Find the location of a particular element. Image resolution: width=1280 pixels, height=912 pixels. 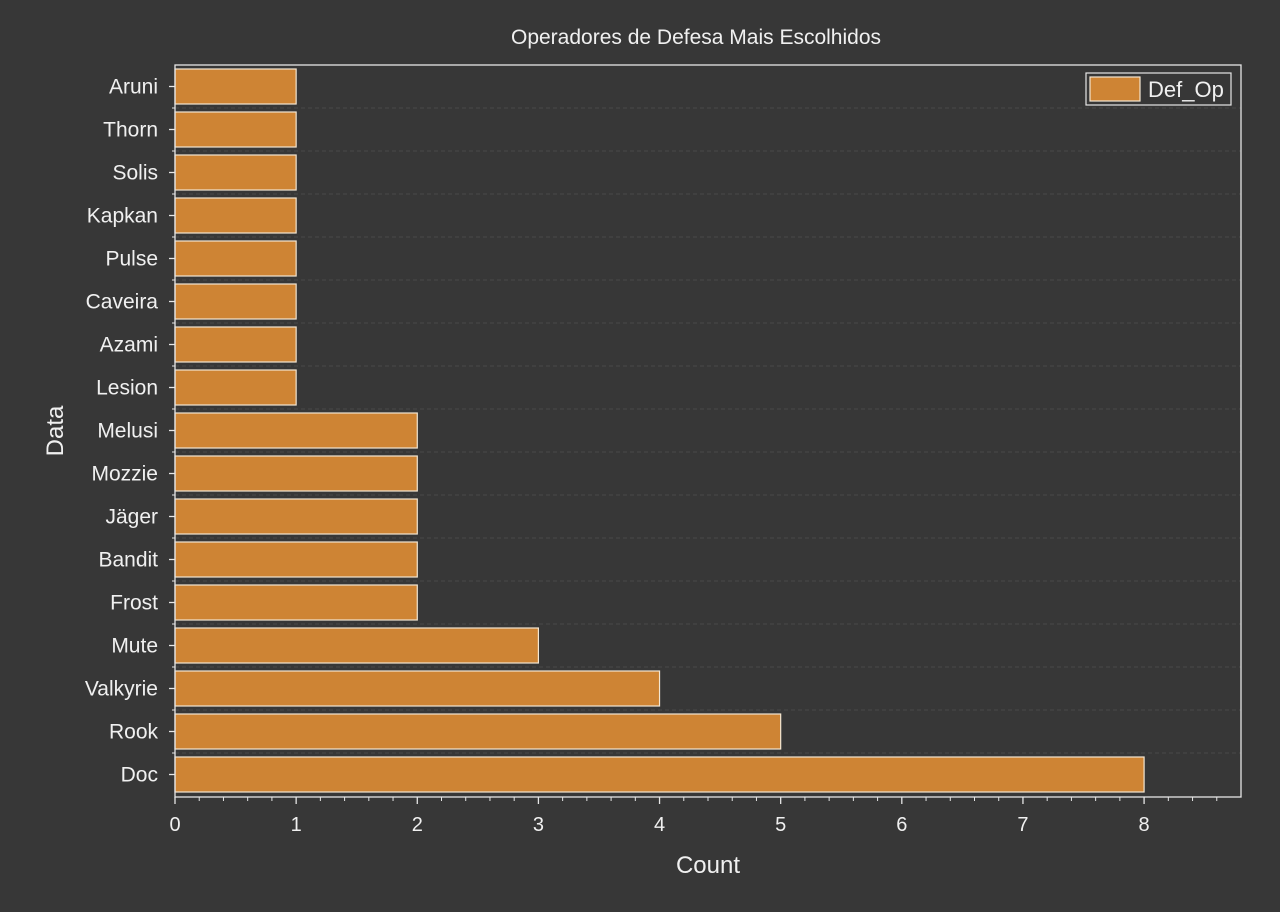

bar-bandit is located at coordinates (296, 559).